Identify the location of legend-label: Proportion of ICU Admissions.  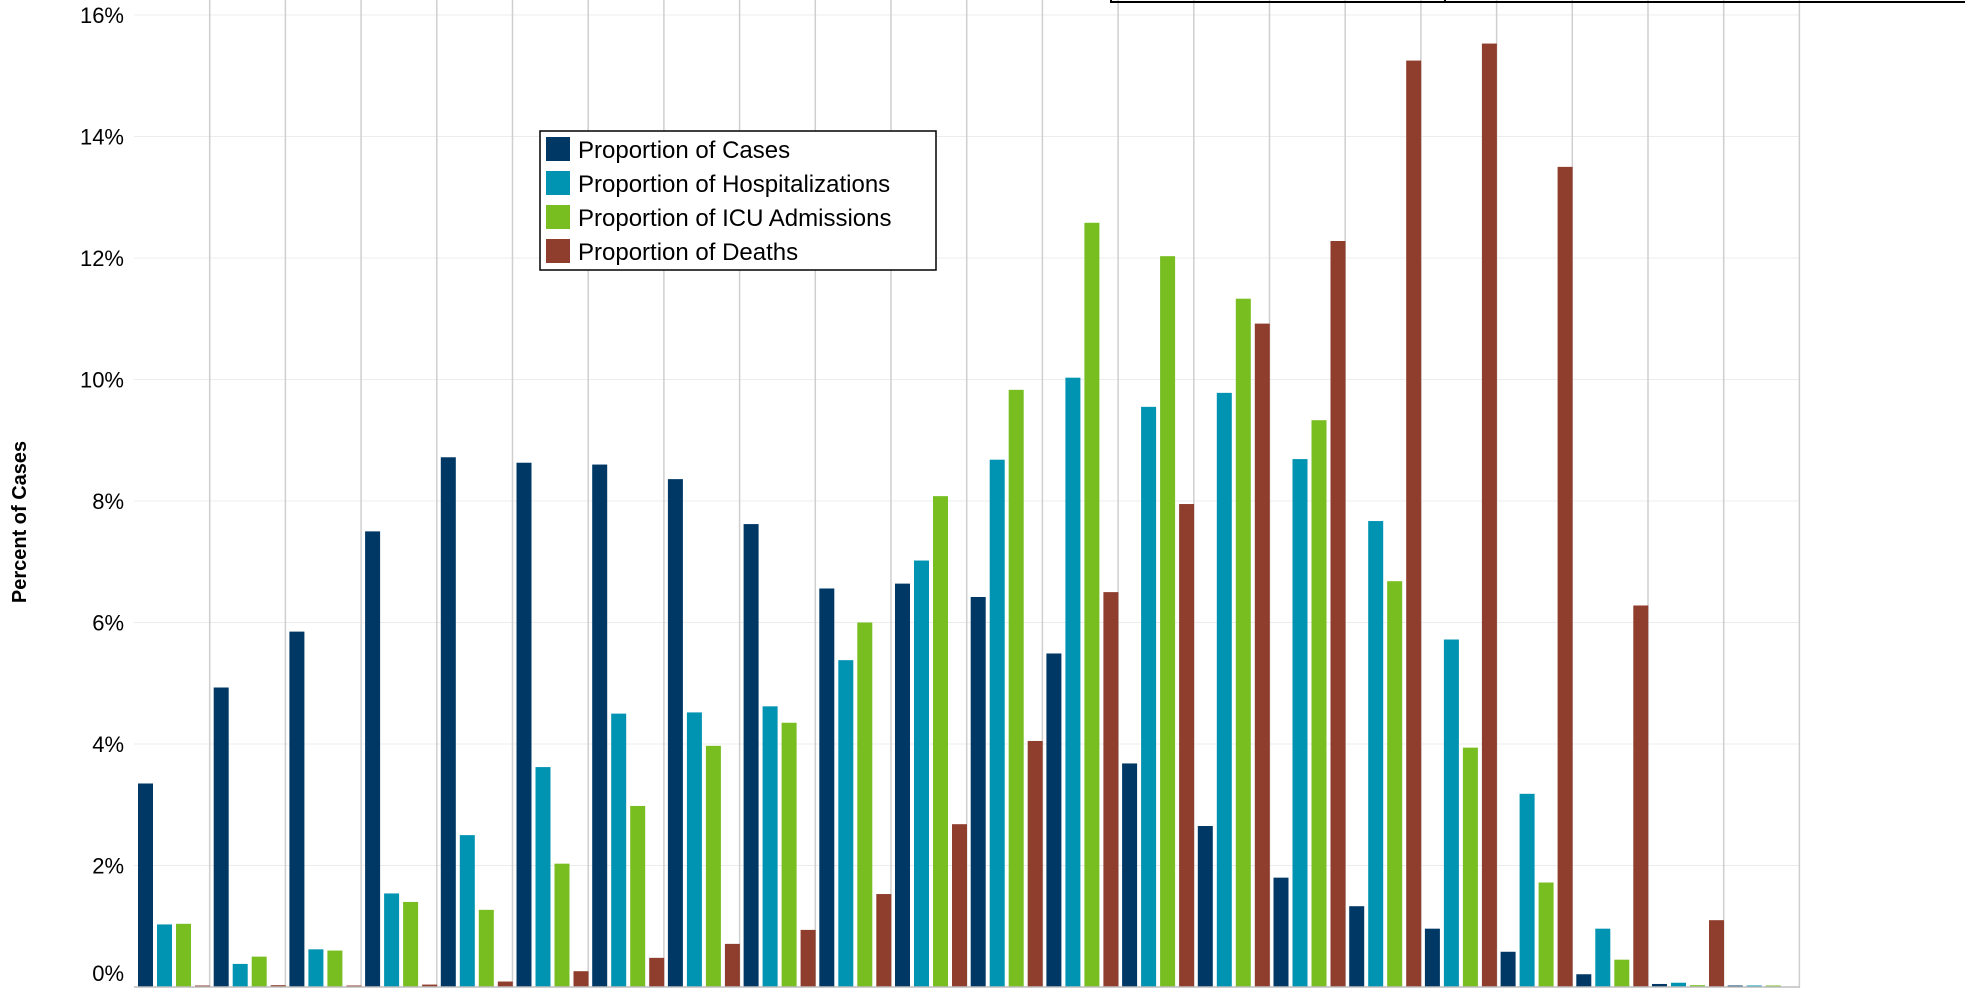
(734, 218).